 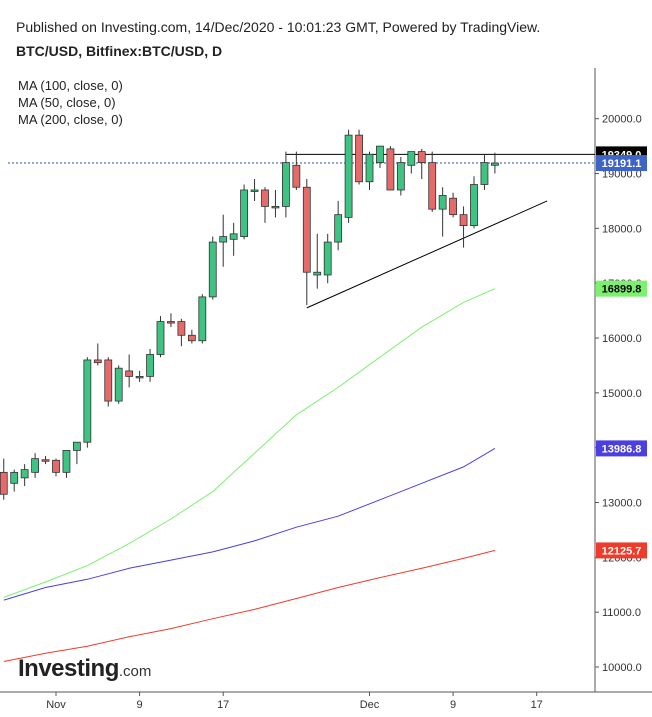 What do you see at coordinates (622, 229) in the screenshot?
I see `y-tick-label: 18000.0` at bounding box center [622, 229].